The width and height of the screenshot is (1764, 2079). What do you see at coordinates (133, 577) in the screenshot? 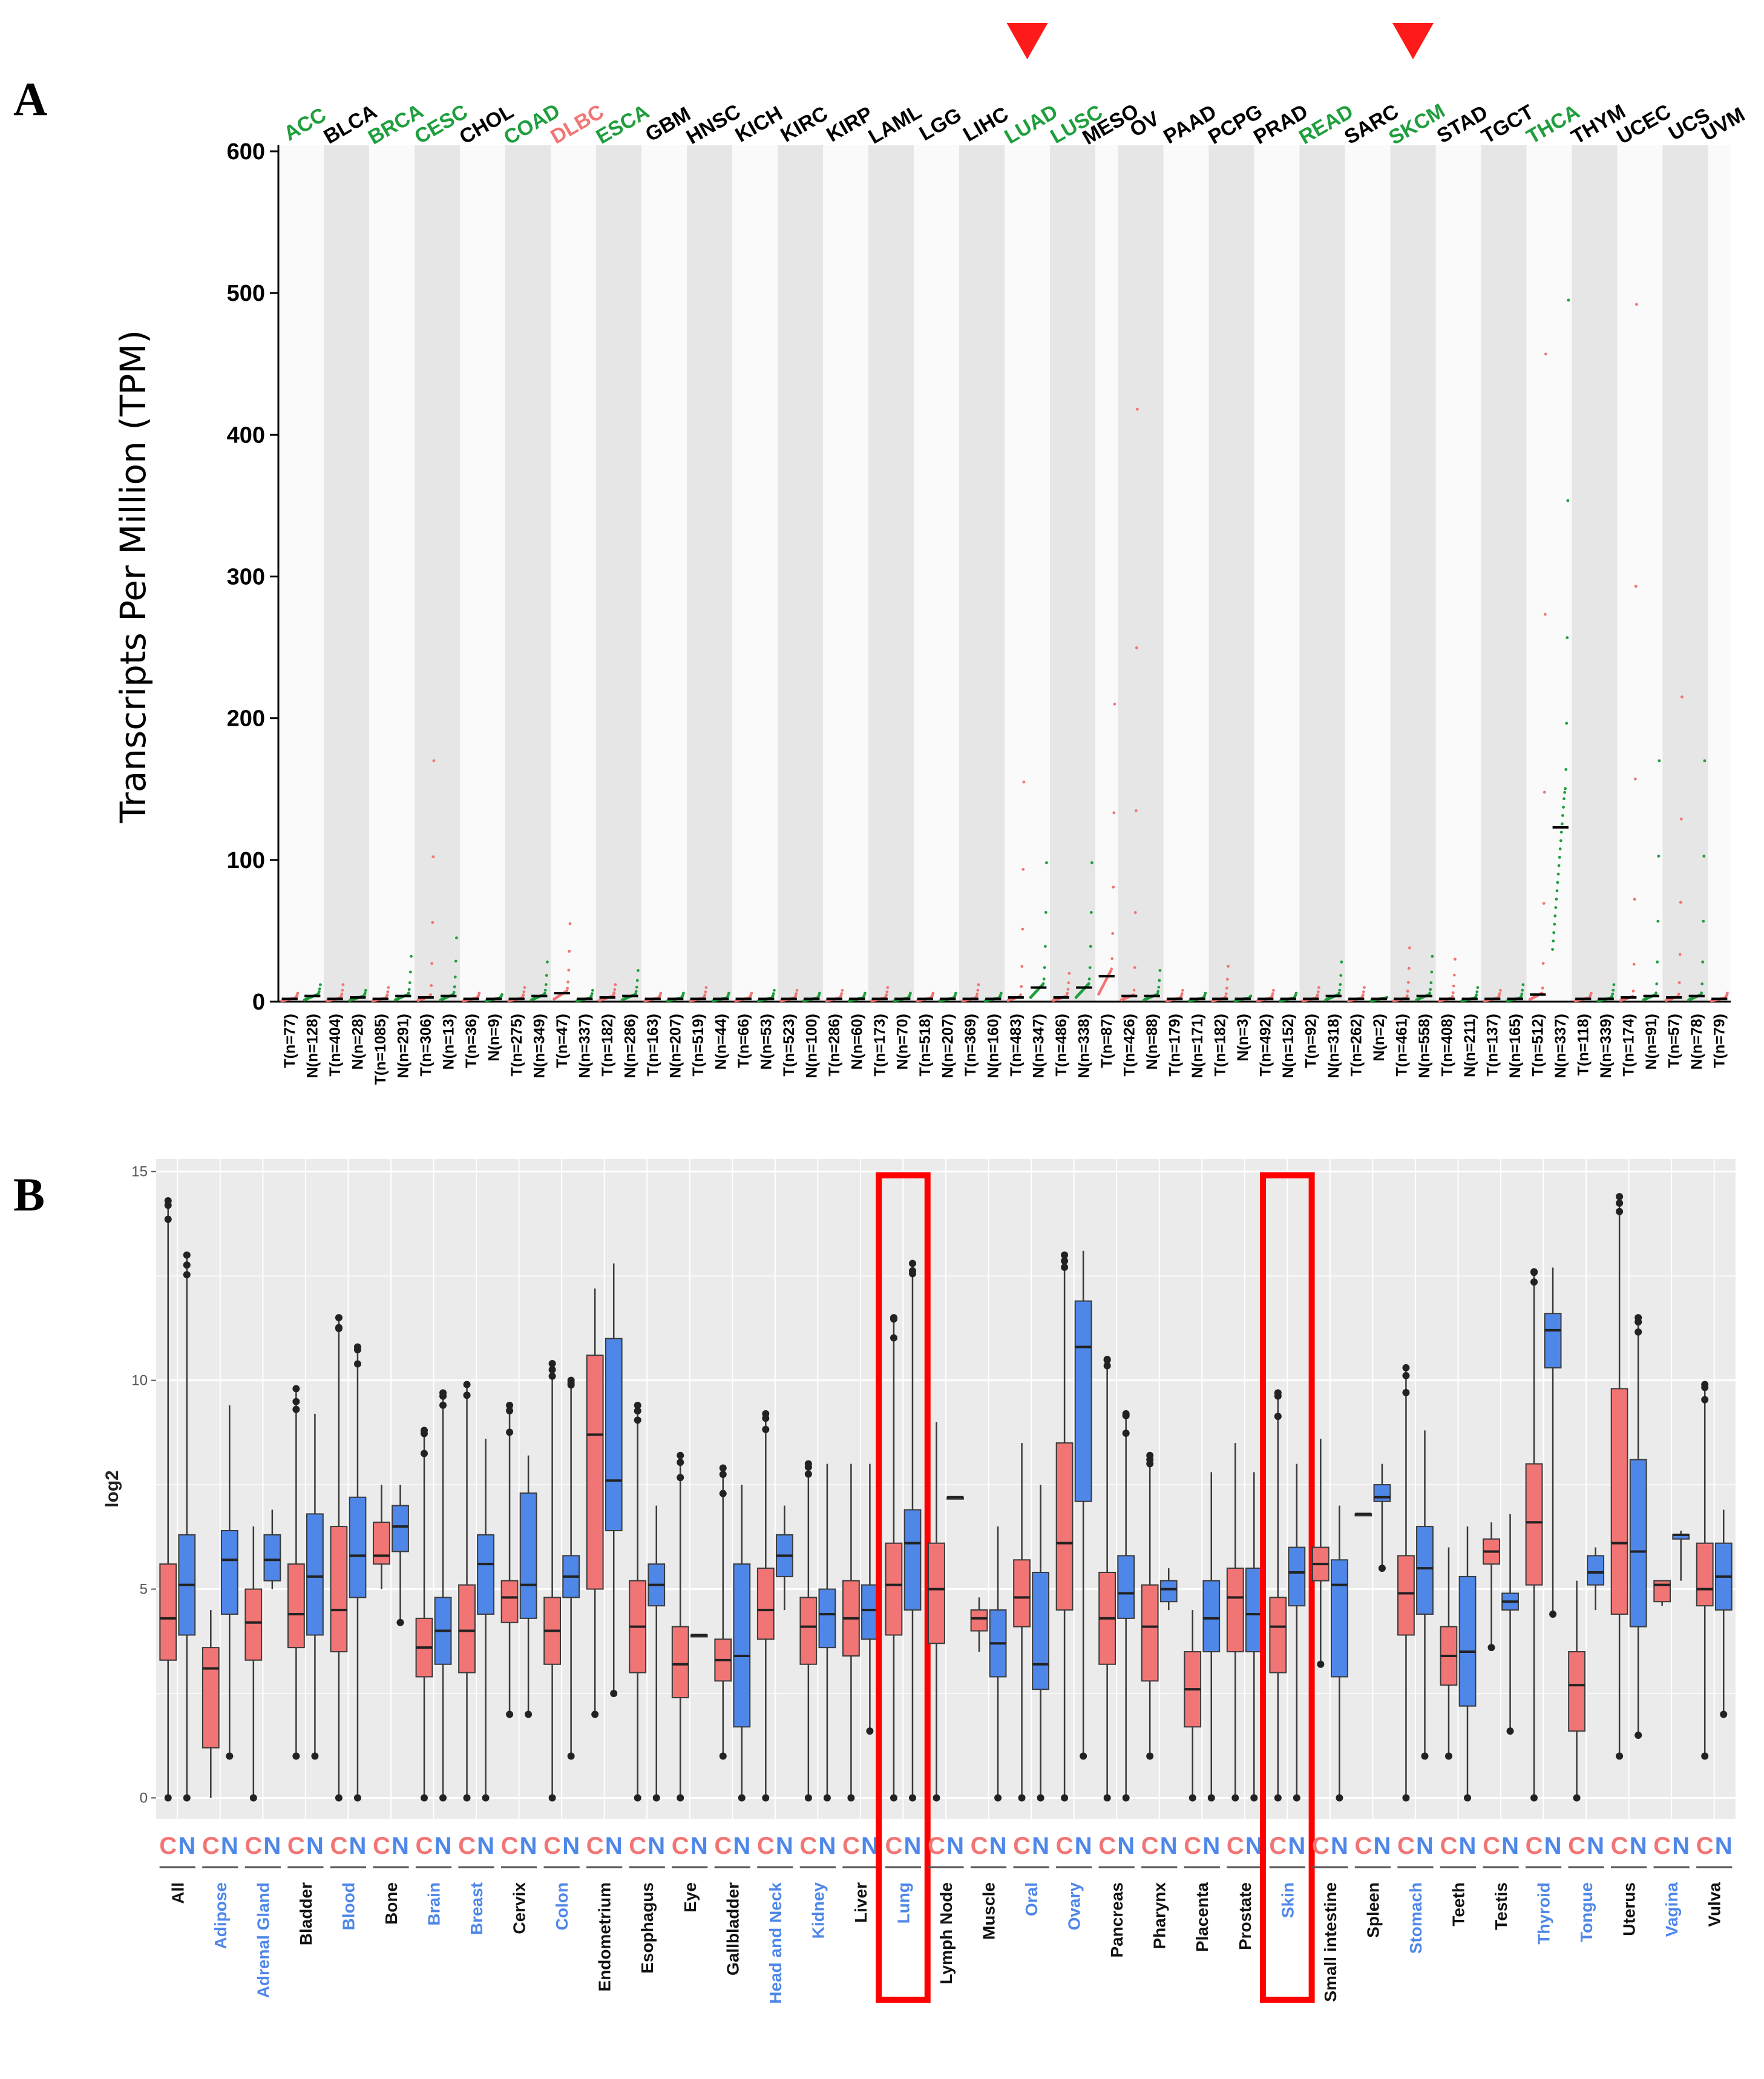
I see `y-axis-title-a: Transcripts Per Million (TPM)` at bounding box center [133, 577].